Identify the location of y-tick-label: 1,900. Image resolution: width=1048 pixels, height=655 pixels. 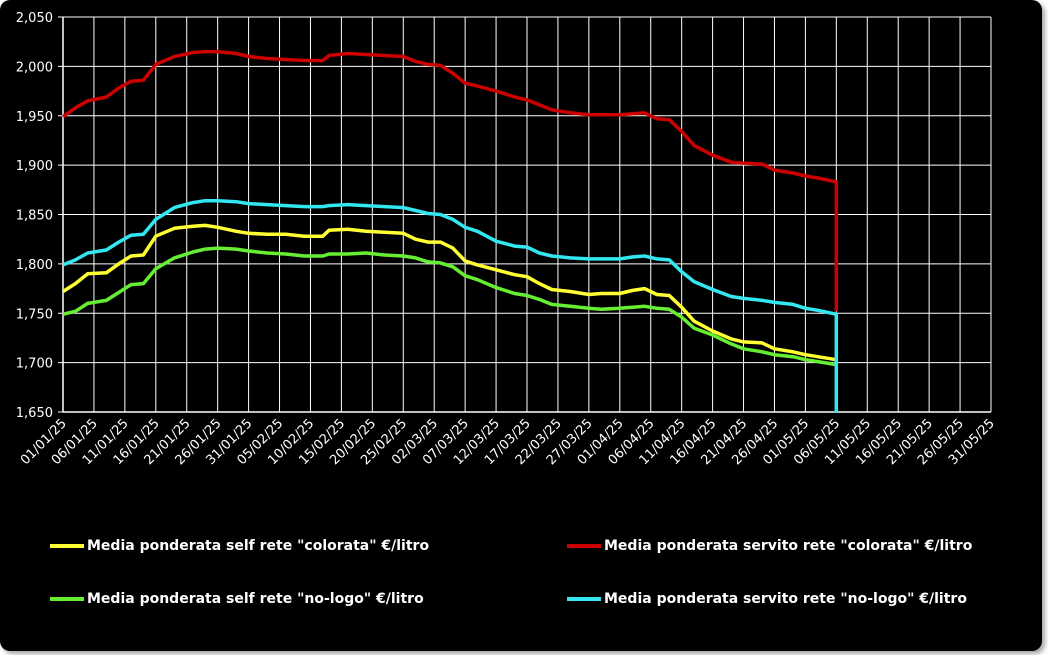
(34, 166).